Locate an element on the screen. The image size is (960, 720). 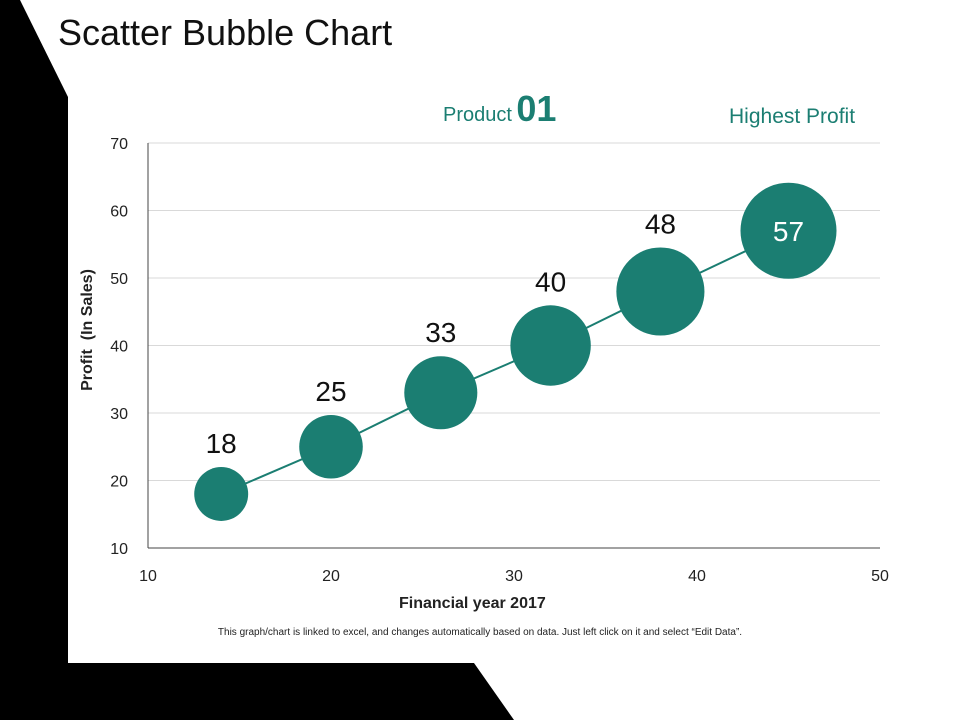
left-black-panel is located at coordinates (34, 331).